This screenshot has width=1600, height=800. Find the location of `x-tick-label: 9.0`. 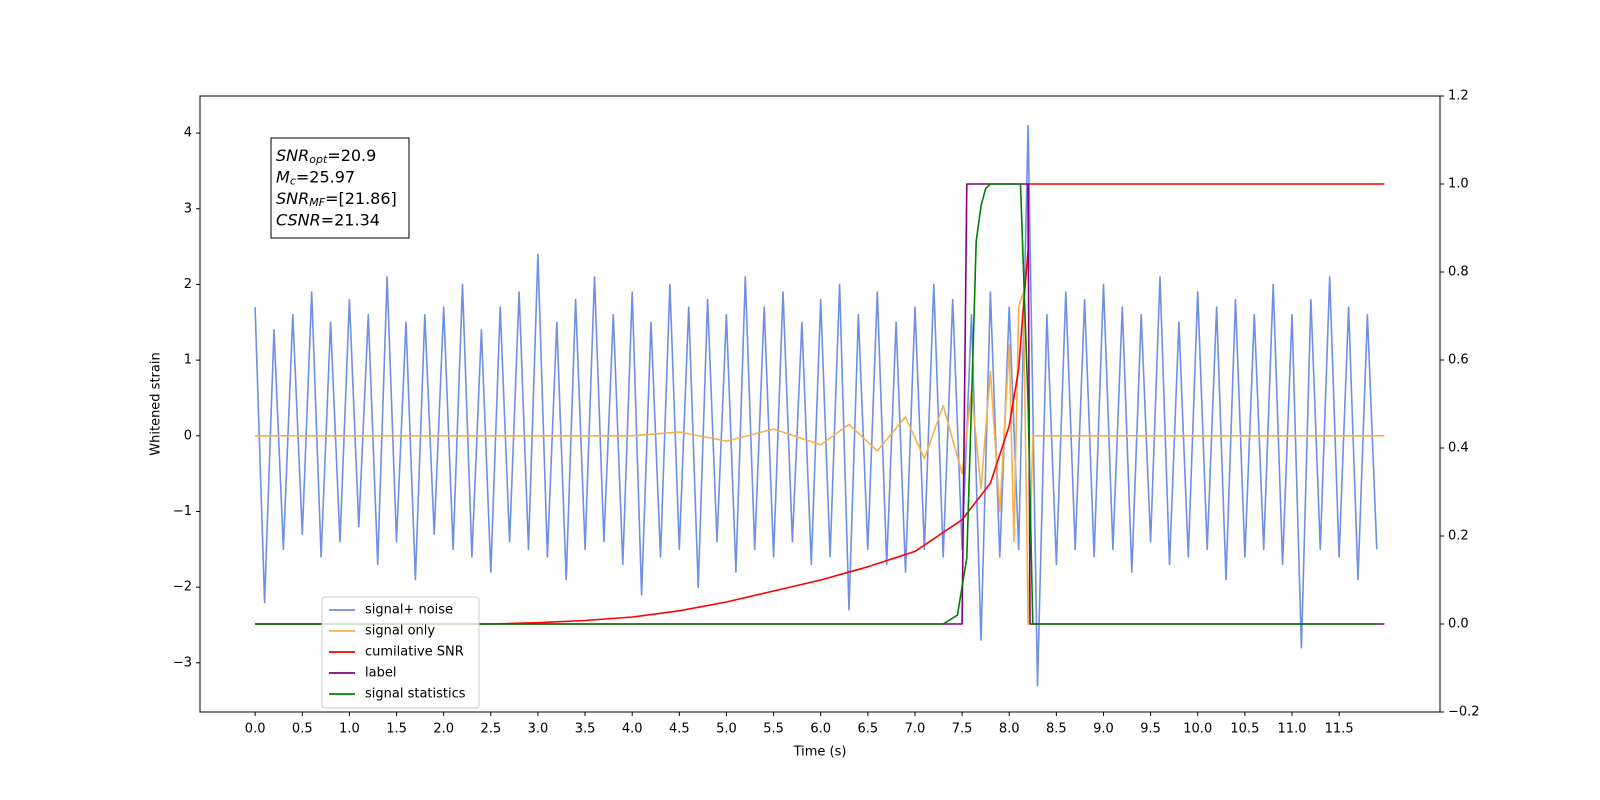

x-tick-label: 9.0 is located at coordinates (1103, 729).